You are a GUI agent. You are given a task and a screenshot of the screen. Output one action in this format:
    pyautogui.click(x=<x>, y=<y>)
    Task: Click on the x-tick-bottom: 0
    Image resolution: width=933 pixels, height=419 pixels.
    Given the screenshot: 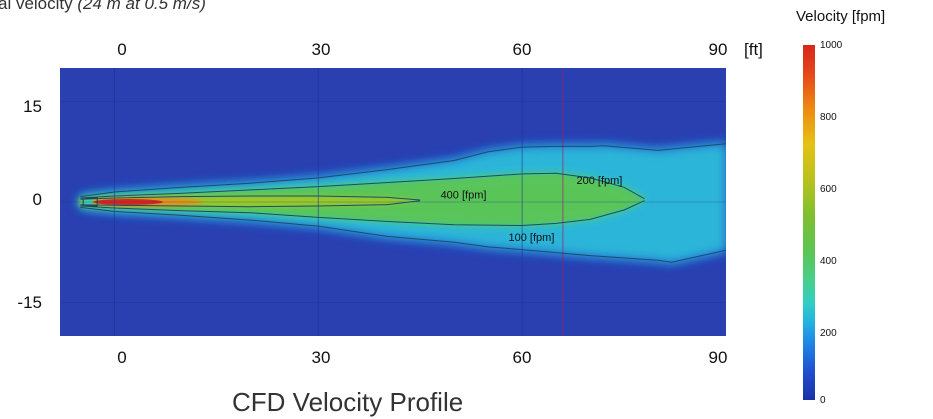 What is the action you would take?
    pyautogui.click(x=122, y=357)
    